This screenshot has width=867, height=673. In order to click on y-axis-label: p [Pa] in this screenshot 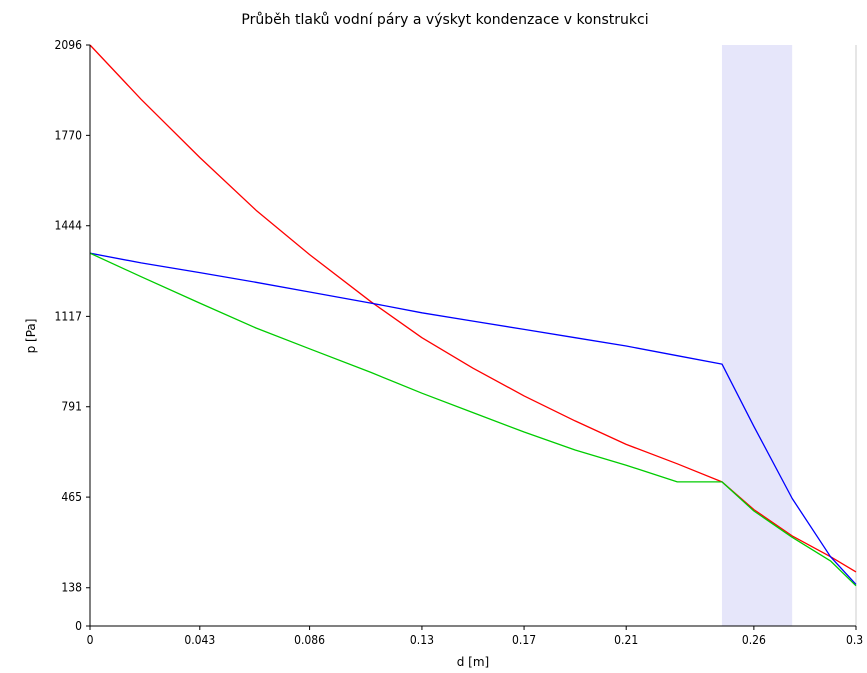, I will do `click(31, 336)`.